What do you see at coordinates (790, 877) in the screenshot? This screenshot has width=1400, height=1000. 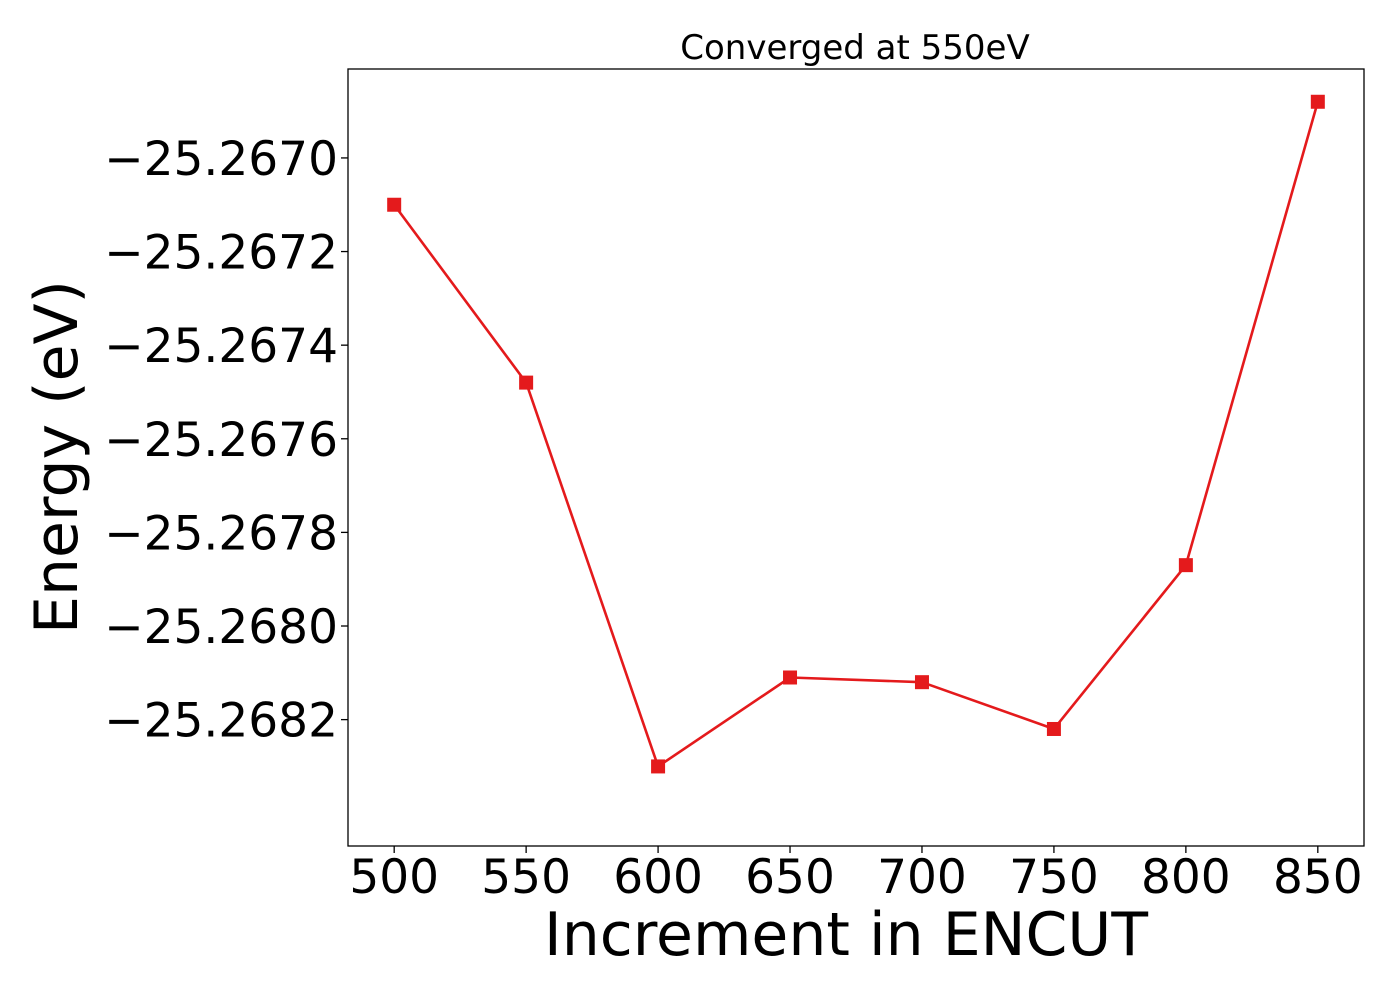 I see `x-tick-label: 650` at bounding box center [790, 877].